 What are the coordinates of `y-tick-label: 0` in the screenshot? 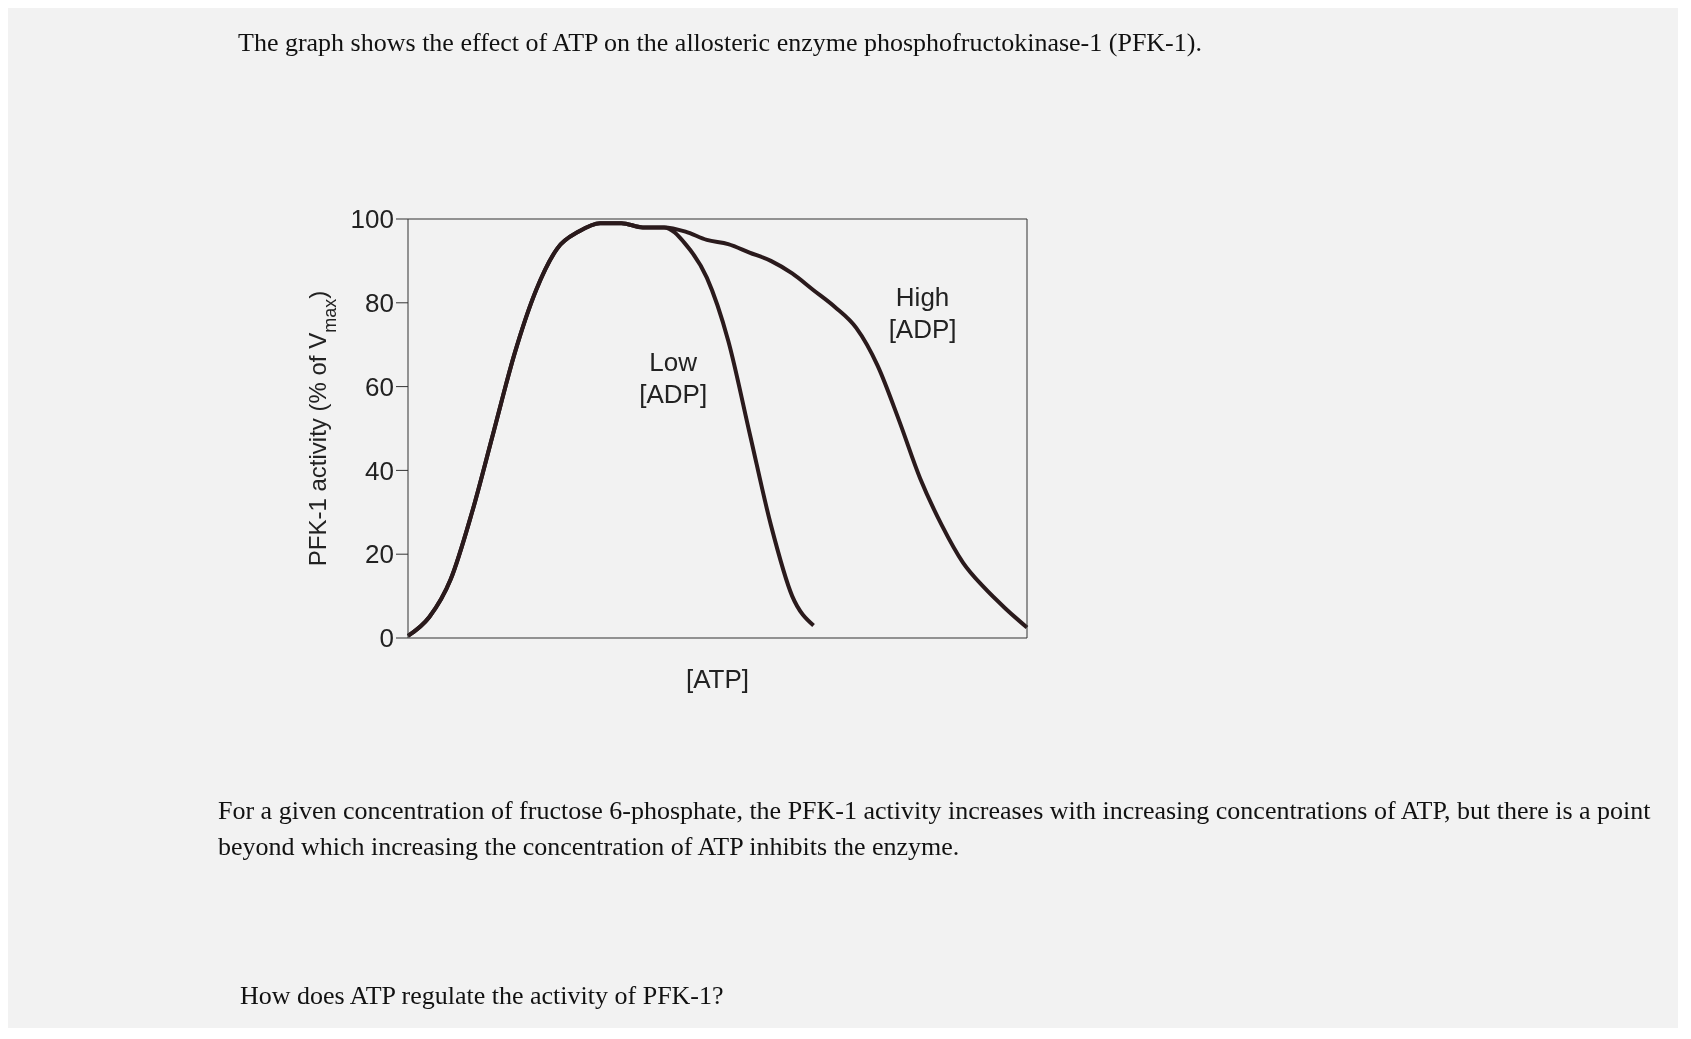 It's located at (386, 638).